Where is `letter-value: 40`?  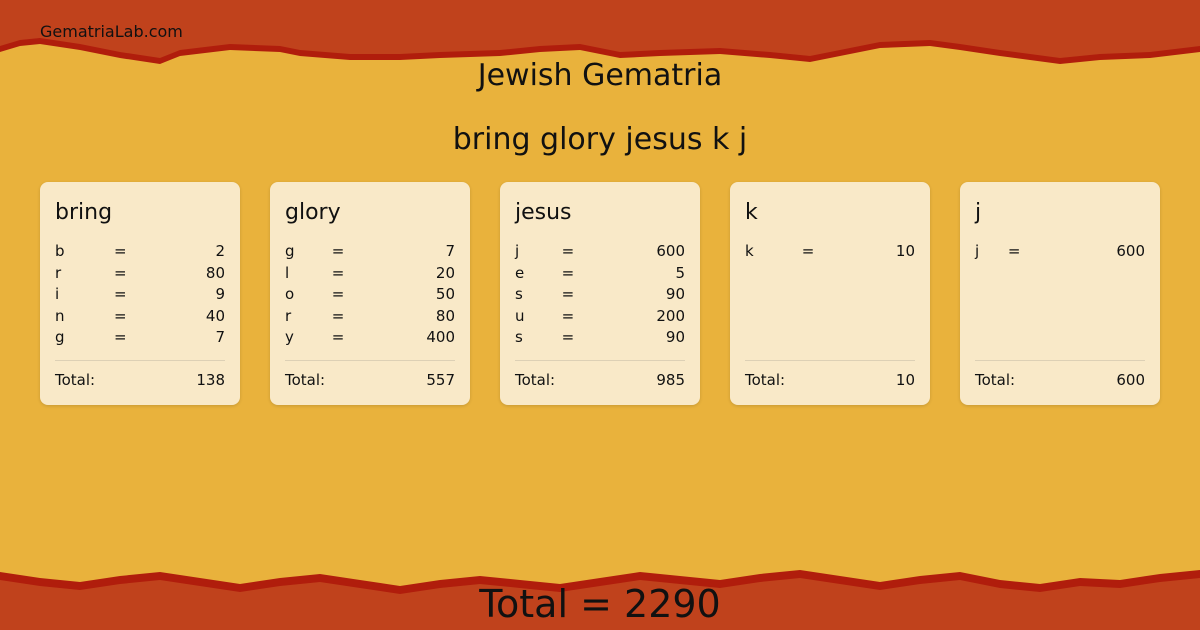 letter-value: 40 is located at coordinates (215, 315).